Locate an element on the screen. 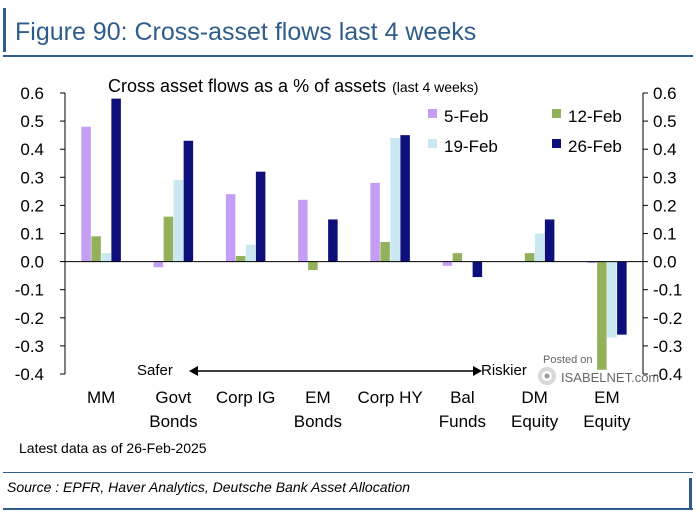  watermark-name: ISABELNET.com is located at coordinates (610, 377).